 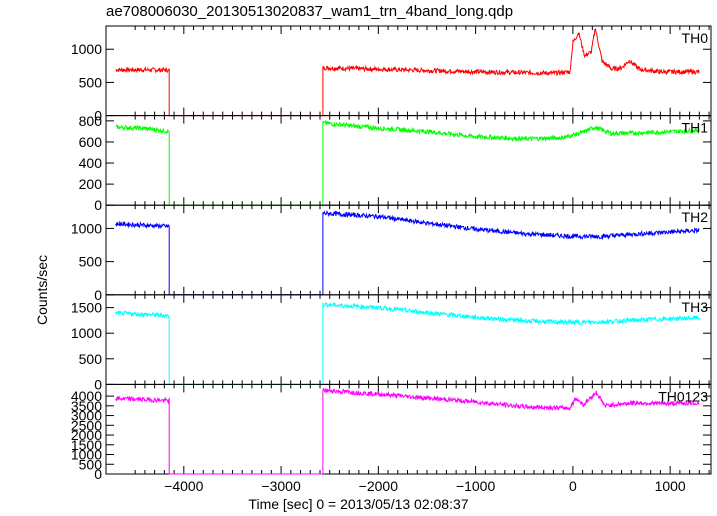 What do you see at coordinates (670, 486) in the screenshot?
I see `x-tick-label: 1000` at bounding box center [670, 486].